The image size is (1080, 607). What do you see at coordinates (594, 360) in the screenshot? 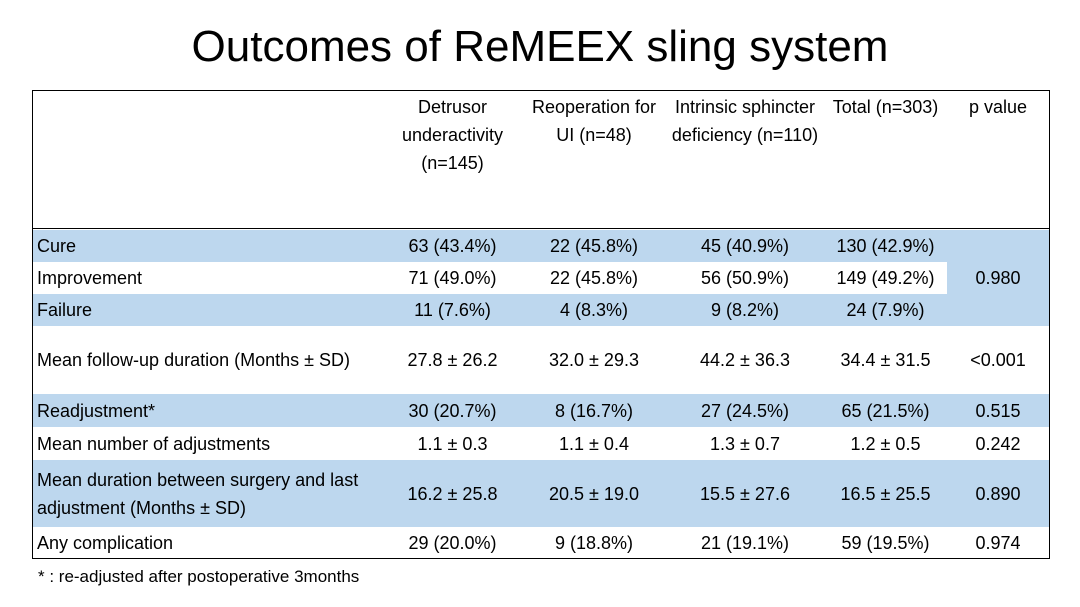
I see `table-cell: 32.0 ± 29.3` at bounding box center [594, 360].